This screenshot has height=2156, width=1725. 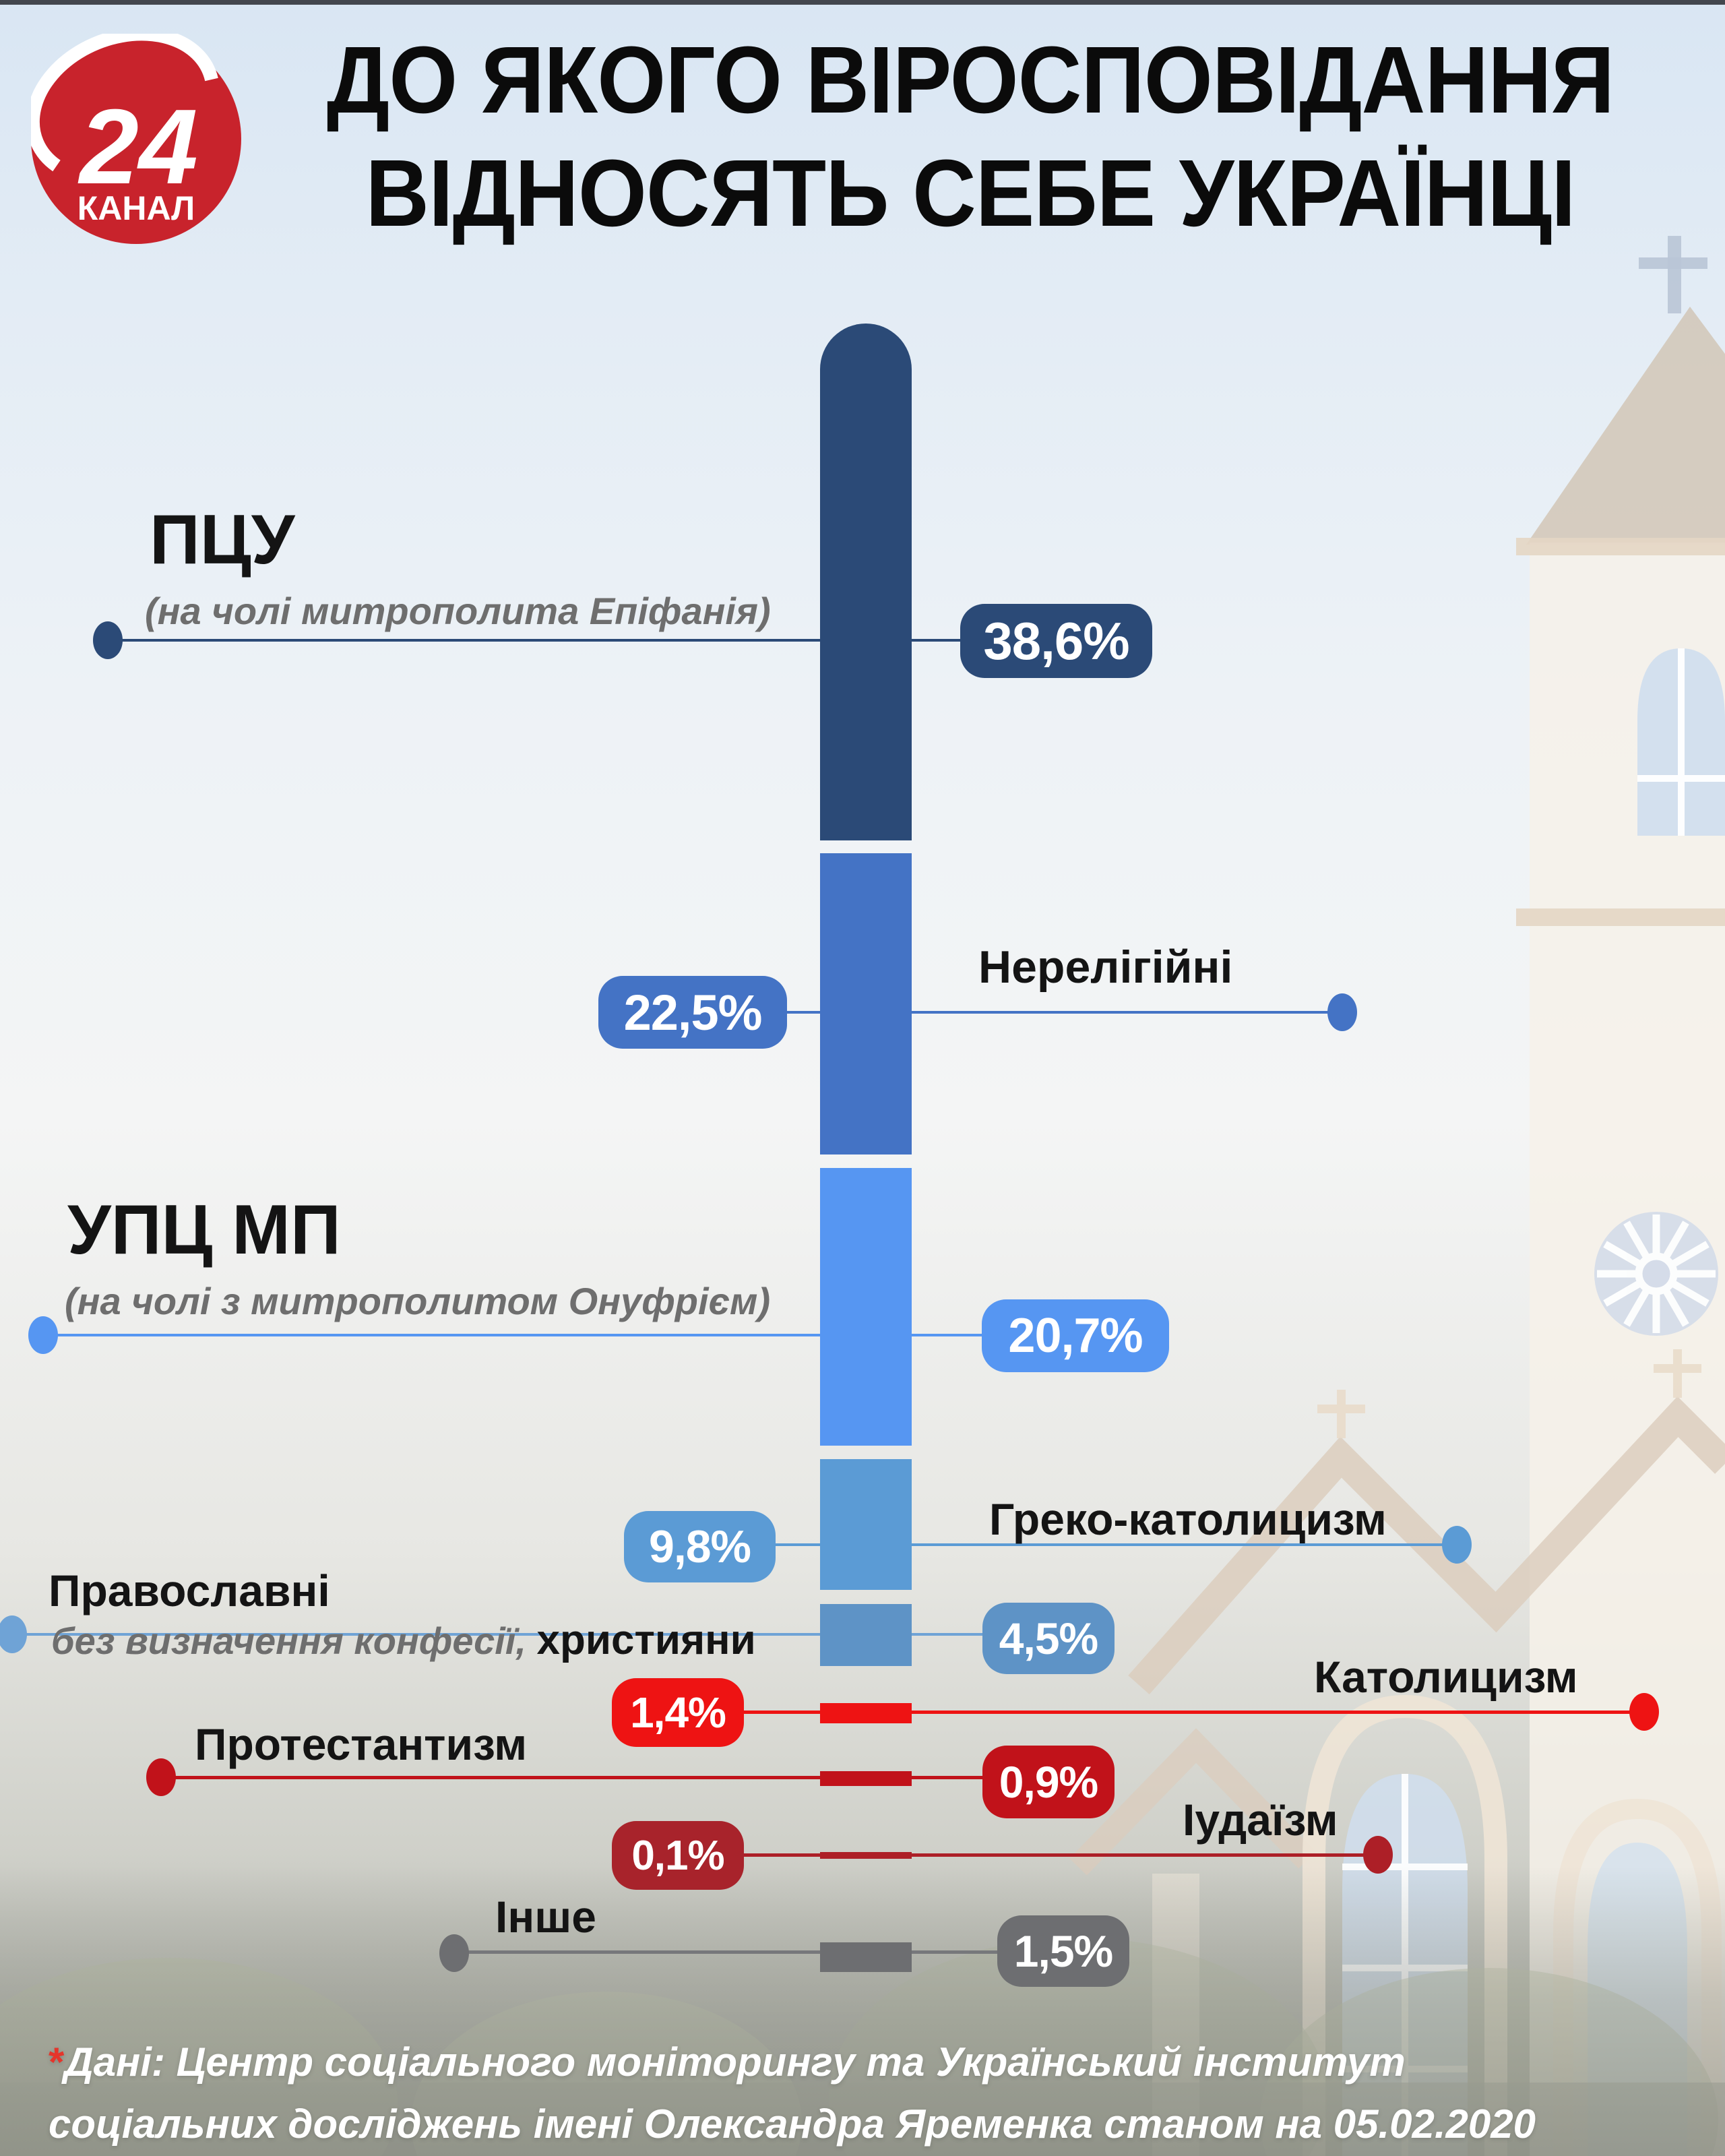 I want to click on church-gable-band-left, so click(x=1192, y=1802).